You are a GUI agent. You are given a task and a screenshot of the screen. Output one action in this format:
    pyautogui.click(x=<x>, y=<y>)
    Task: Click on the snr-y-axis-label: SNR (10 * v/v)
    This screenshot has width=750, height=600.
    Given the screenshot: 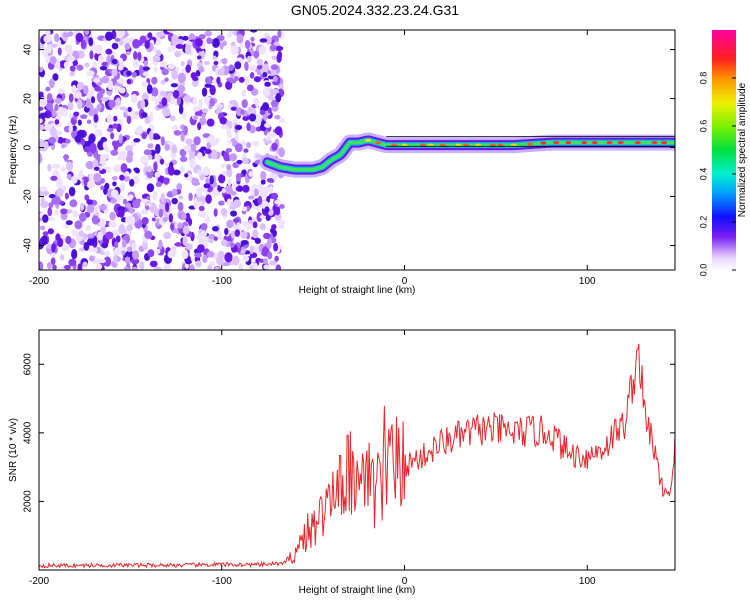 What is the action you would take?
    pyautogui.click(x=13, y=450)
    